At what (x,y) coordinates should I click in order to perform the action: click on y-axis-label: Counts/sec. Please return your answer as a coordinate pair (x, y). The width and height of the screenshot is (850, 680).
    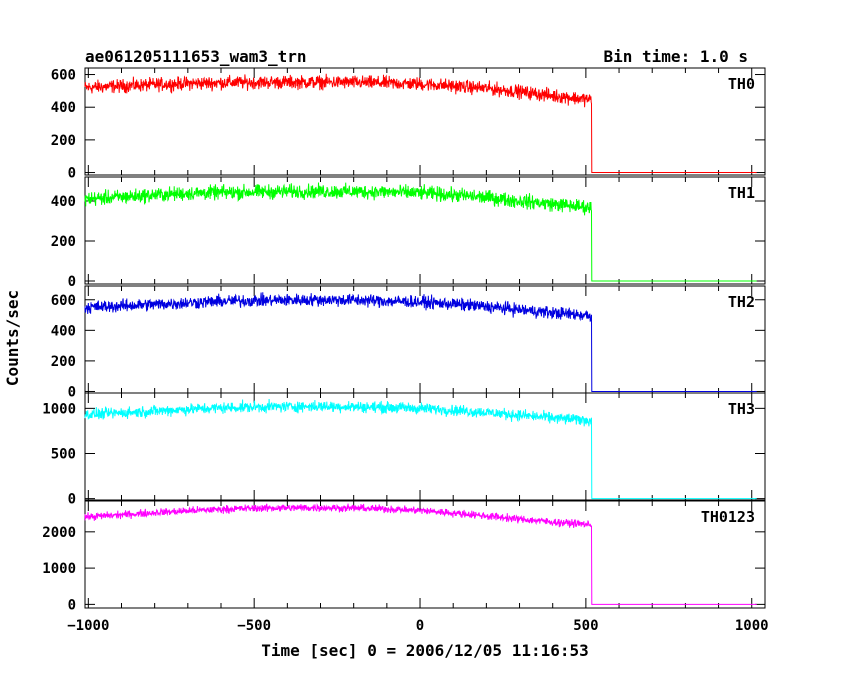
    Looking at the image, I should click on (12, 338).